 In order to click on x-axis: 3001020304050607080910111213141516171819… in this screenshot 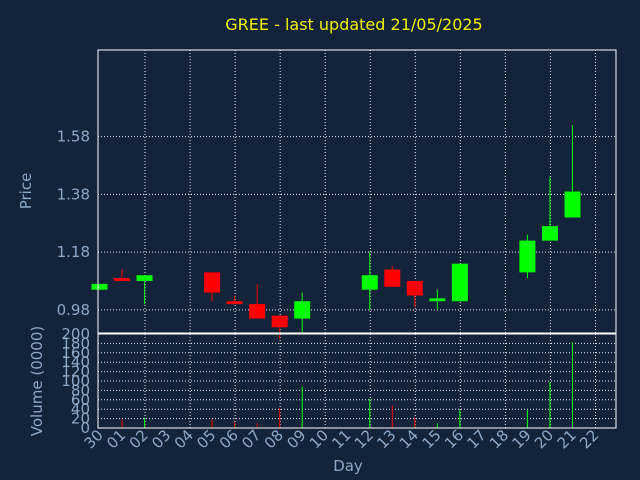, I will do `click(342, 439)`.